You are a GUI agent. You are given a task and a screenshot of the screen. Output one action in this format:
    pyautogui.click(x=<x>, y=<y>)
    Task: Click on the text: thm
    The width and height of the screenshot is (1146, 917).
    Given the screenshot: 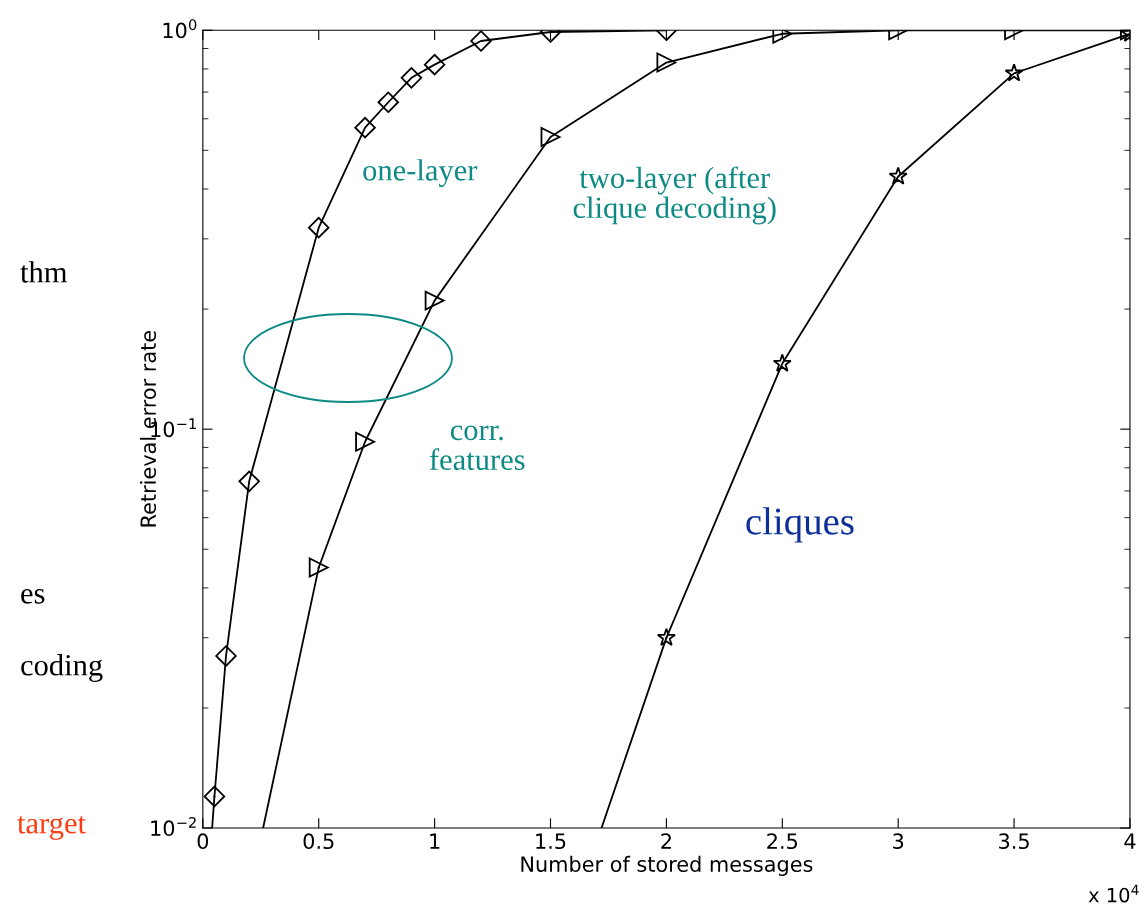 What is the action you would take?
    pyautogui.click(x=44, y=272)
    